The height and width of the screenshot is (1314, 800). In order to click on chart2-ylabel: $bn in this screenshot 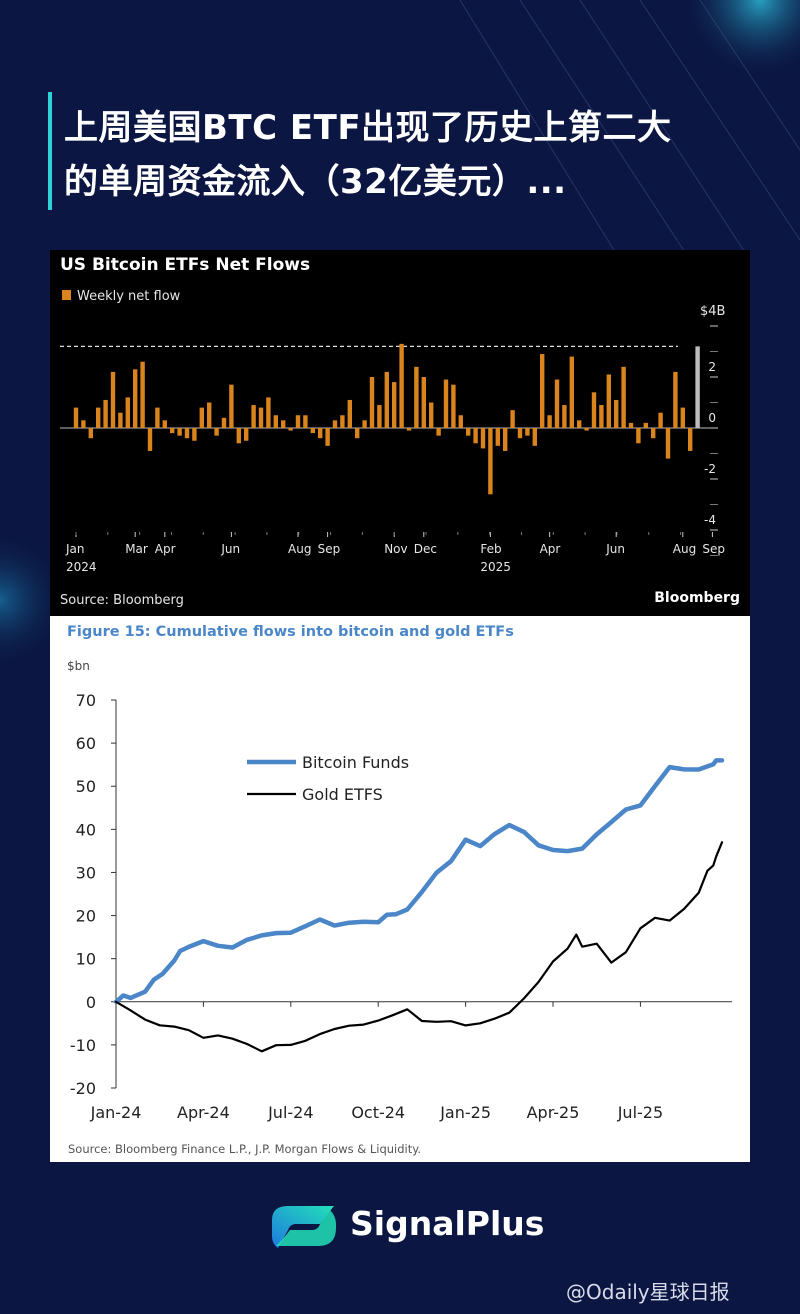, I will do `click(78, 666)`.